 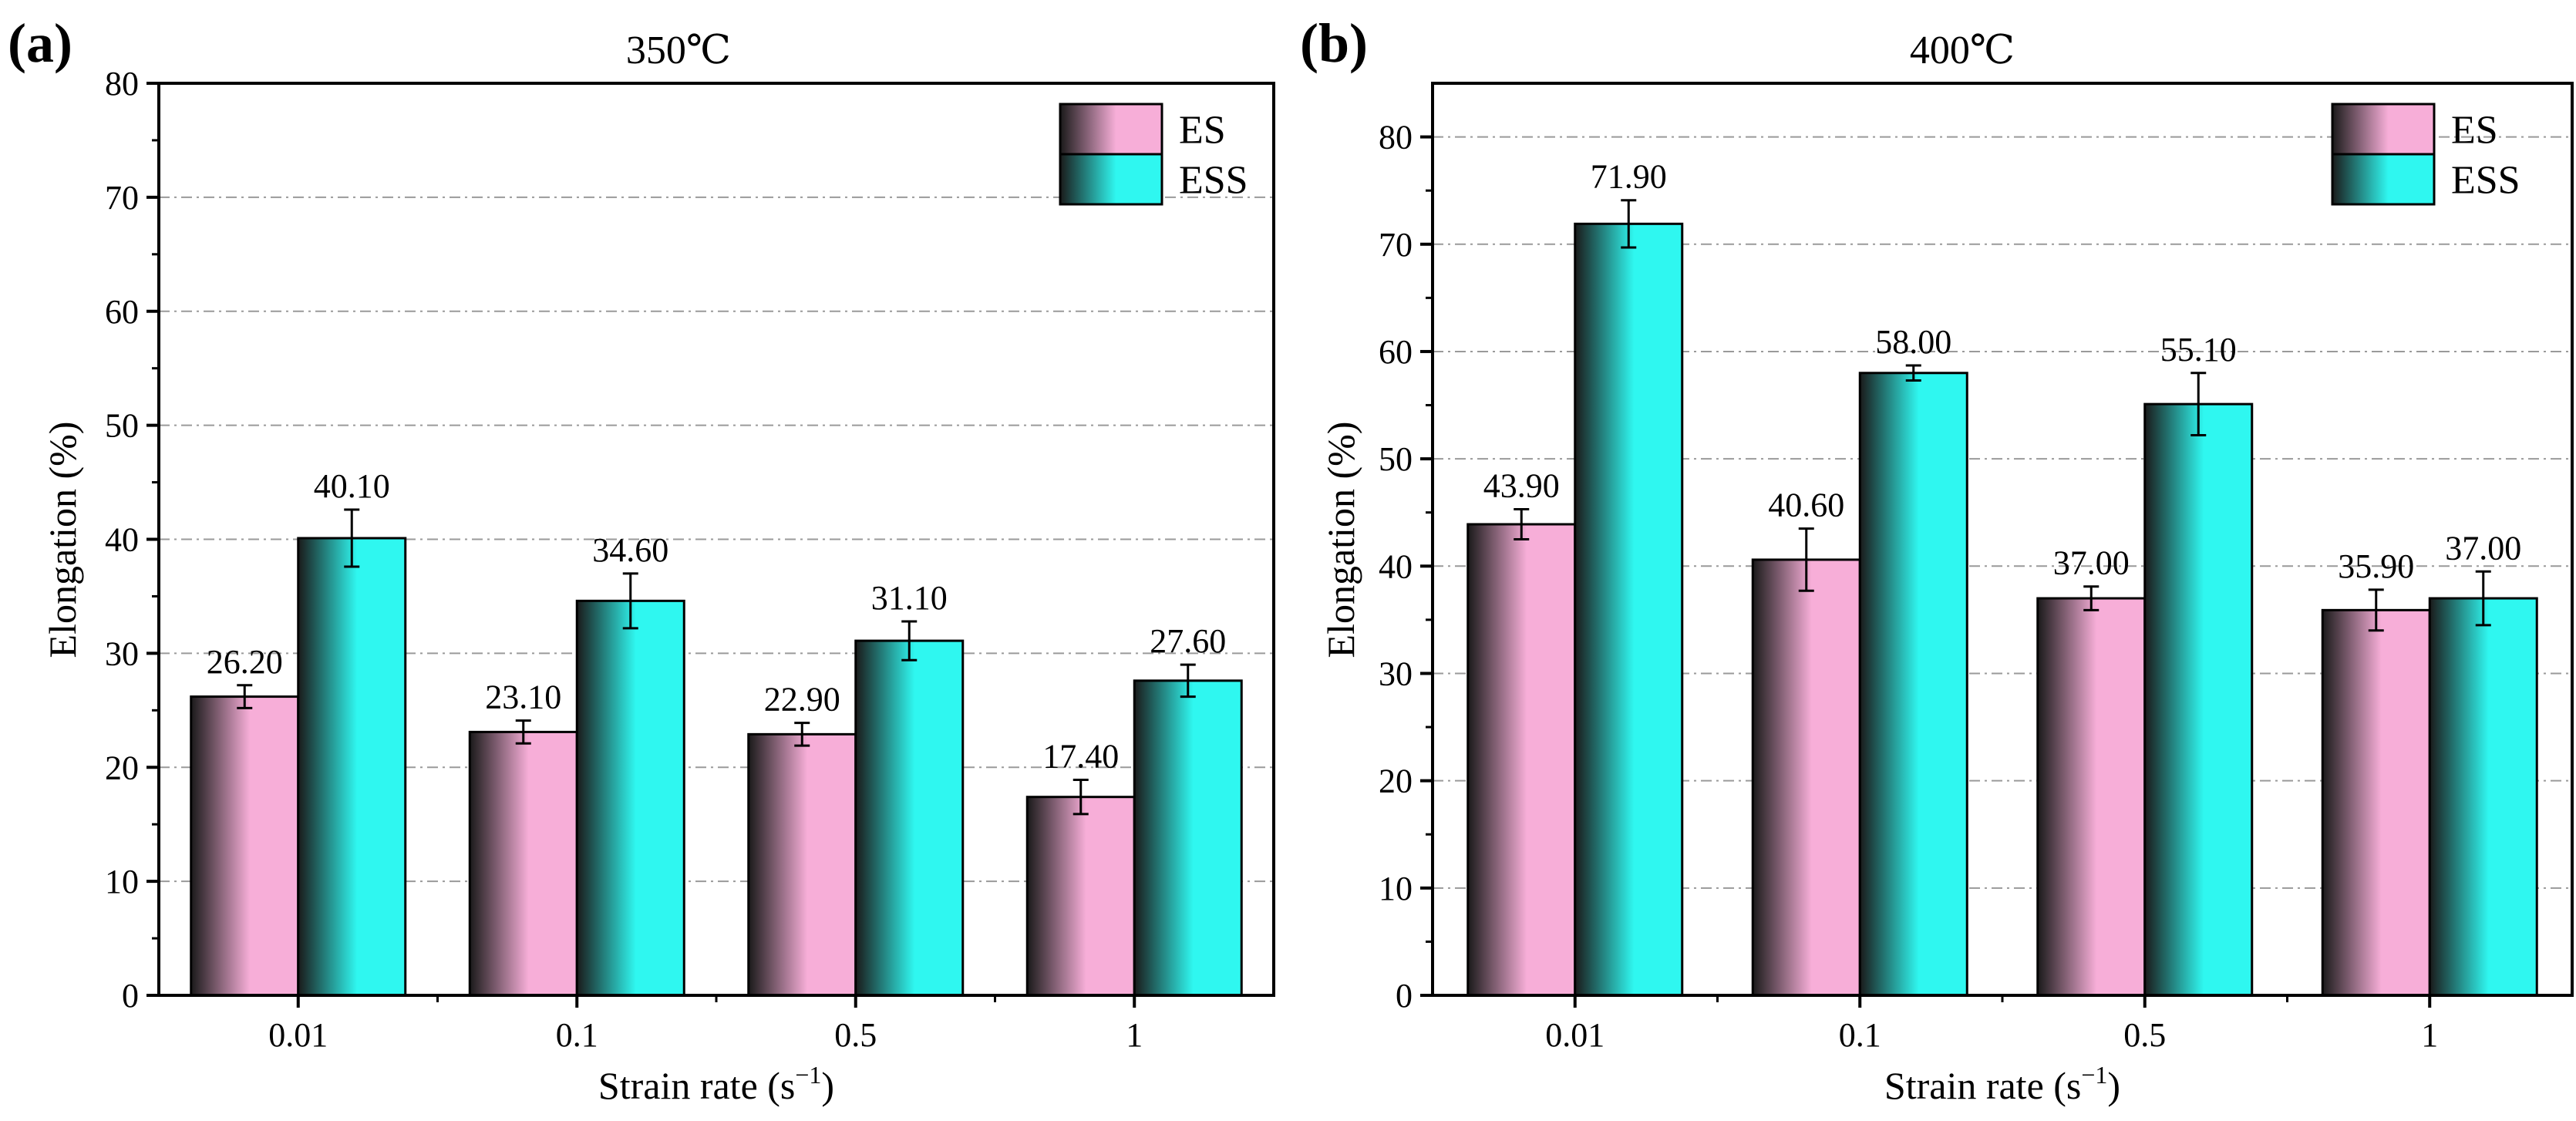 I want to click on data-label: 40.10, so click(x=352, y=486).